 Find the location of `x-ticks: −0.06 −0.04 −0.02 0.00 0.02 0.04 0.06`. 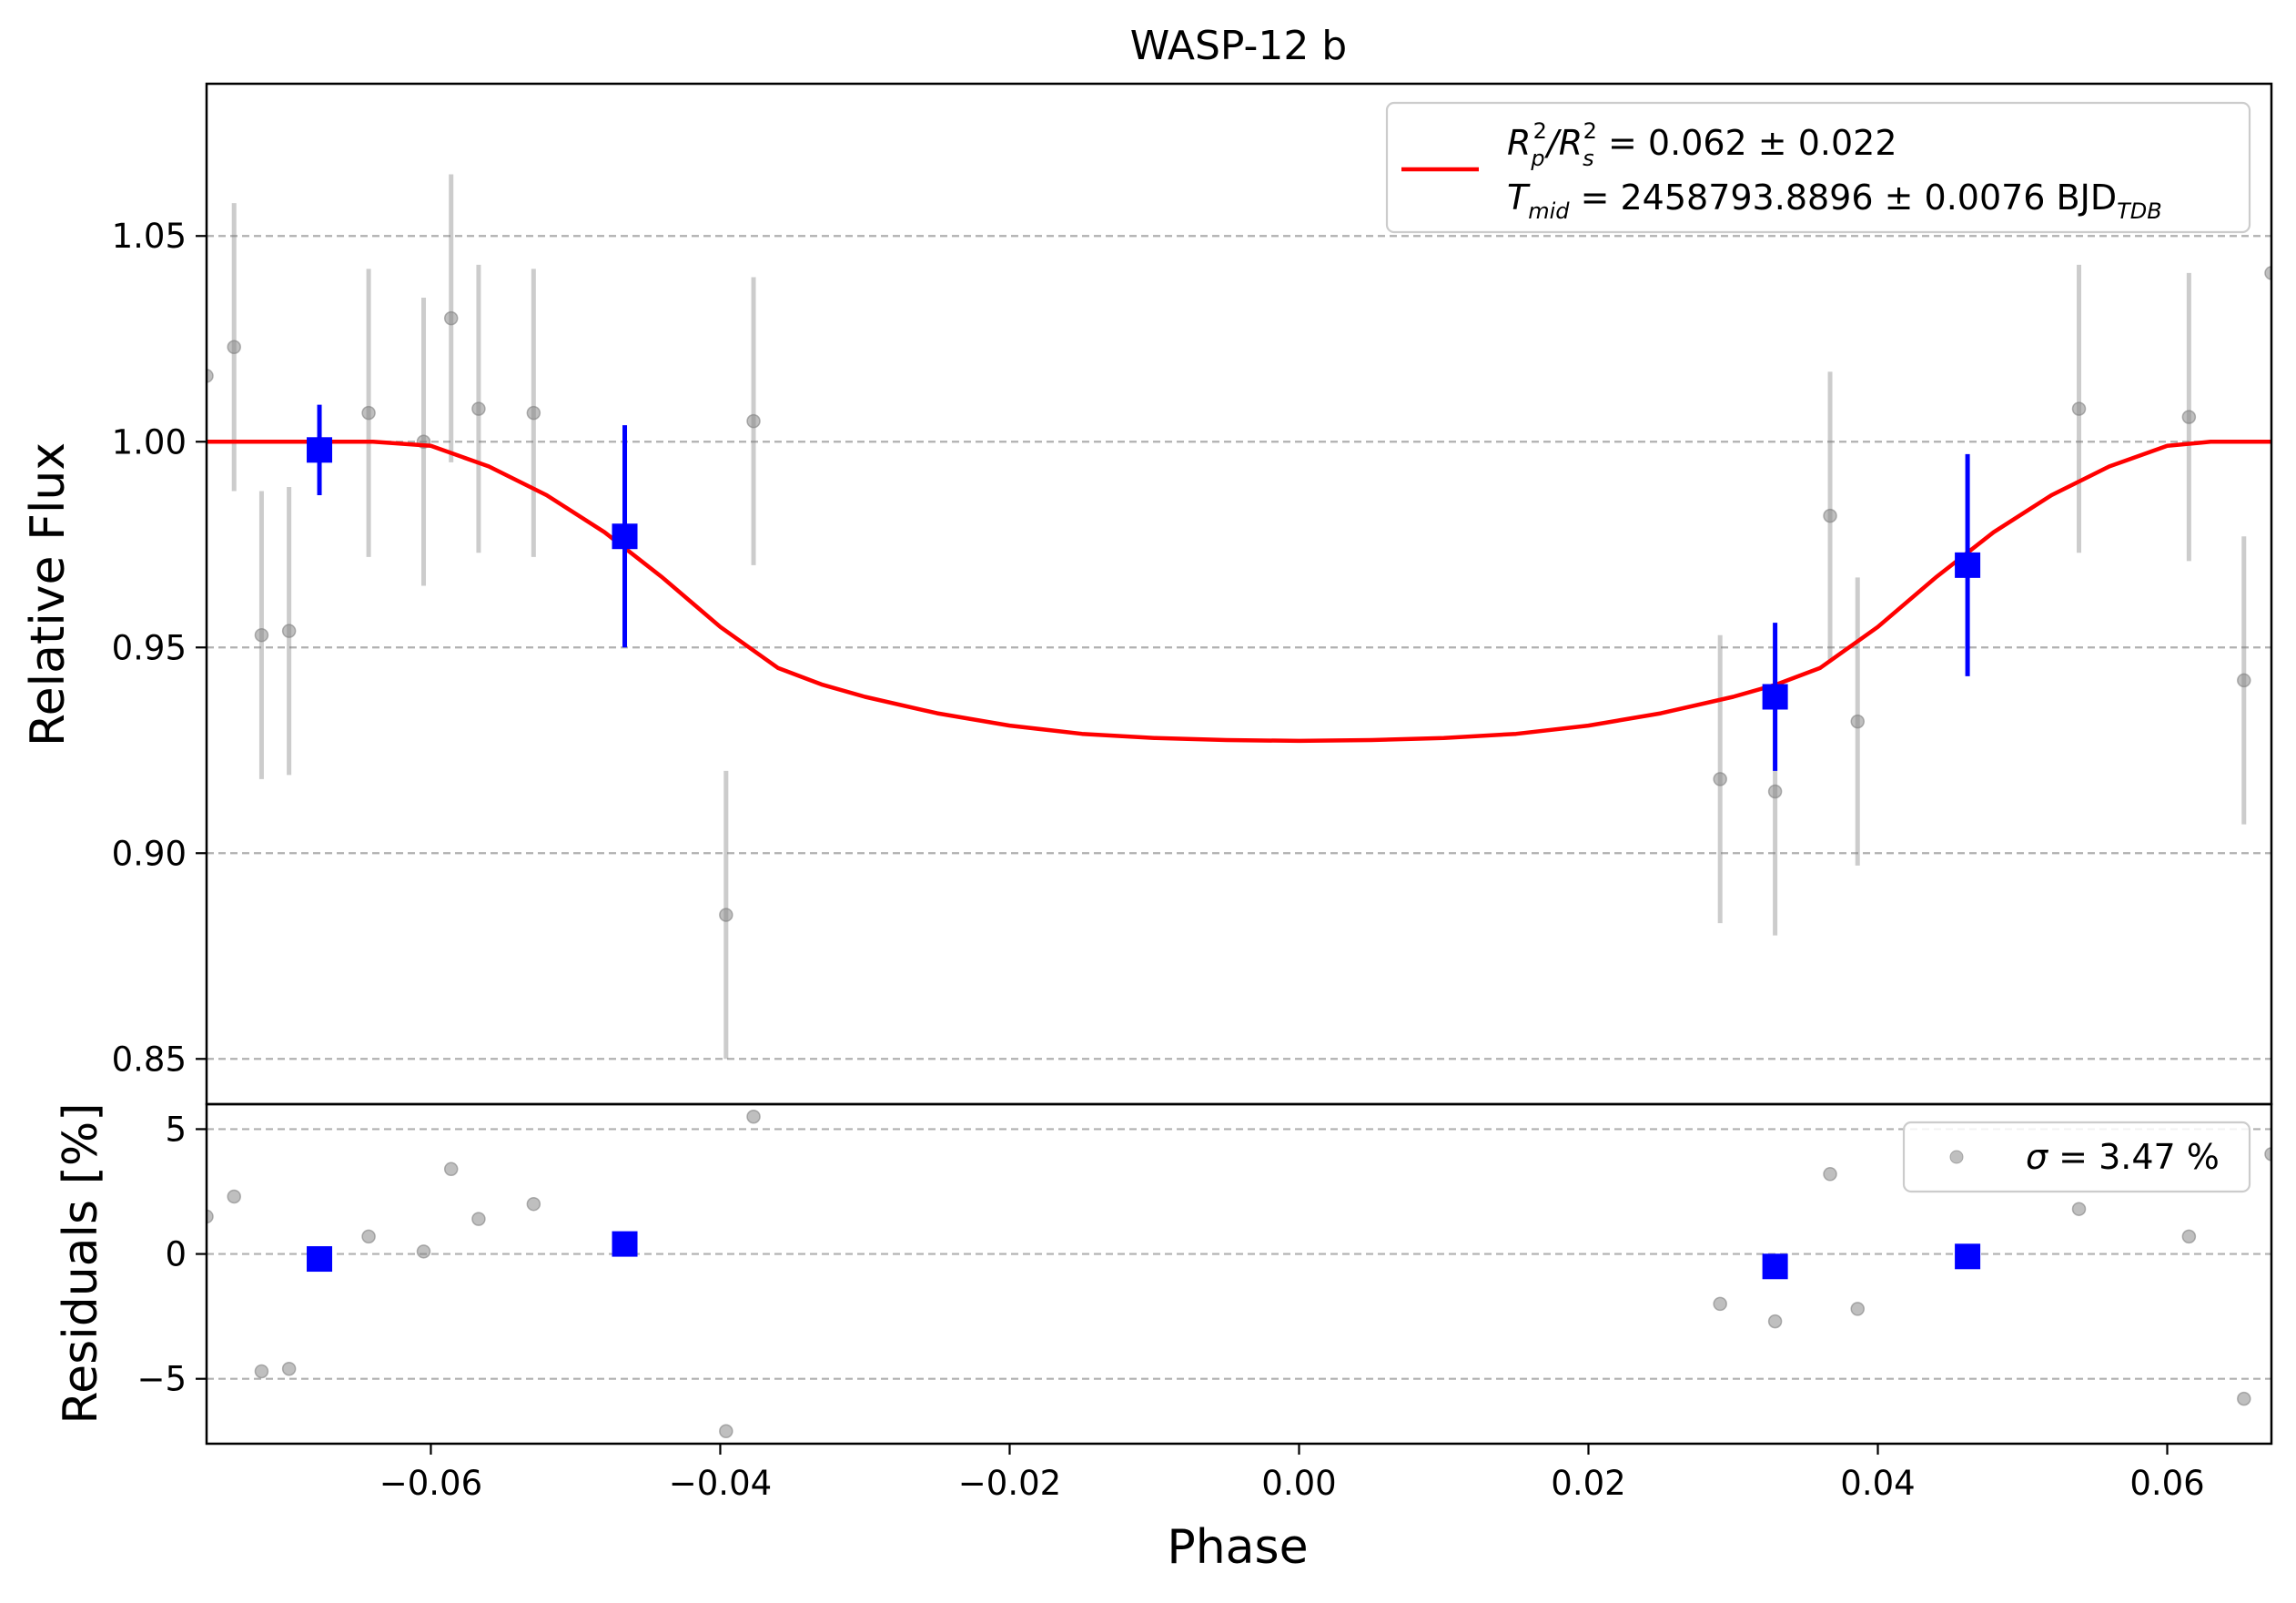

x-ticks: −0.06 −0.04 −0.02 0.00 0.02 0.04 0.06 is located at coordinates (1292, 1473).